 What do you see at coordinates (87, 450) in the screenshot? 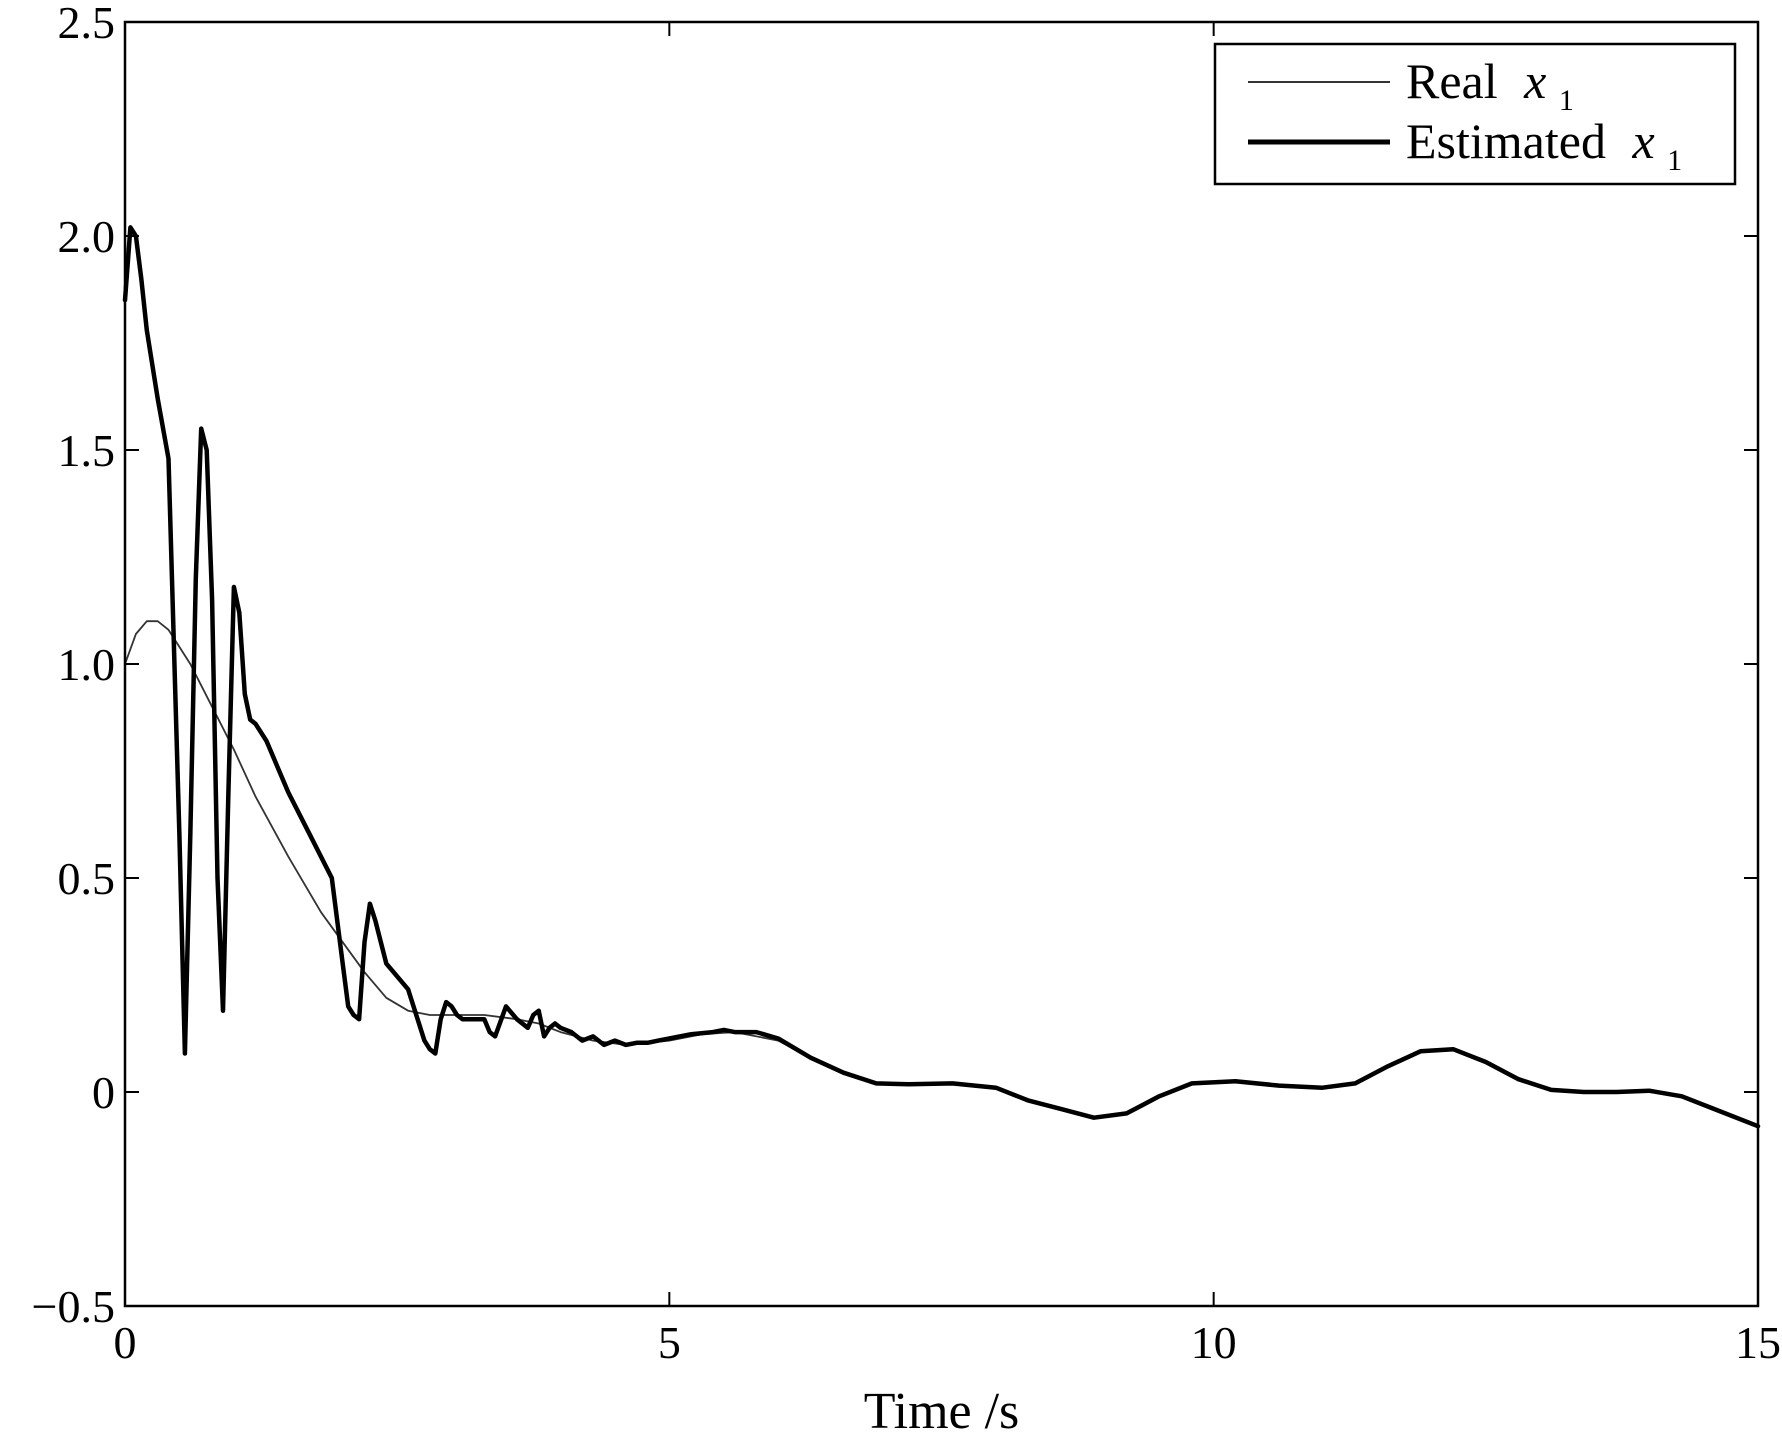
I see `y-tick-label-4: 1.5` at bounding box center [87, 450].